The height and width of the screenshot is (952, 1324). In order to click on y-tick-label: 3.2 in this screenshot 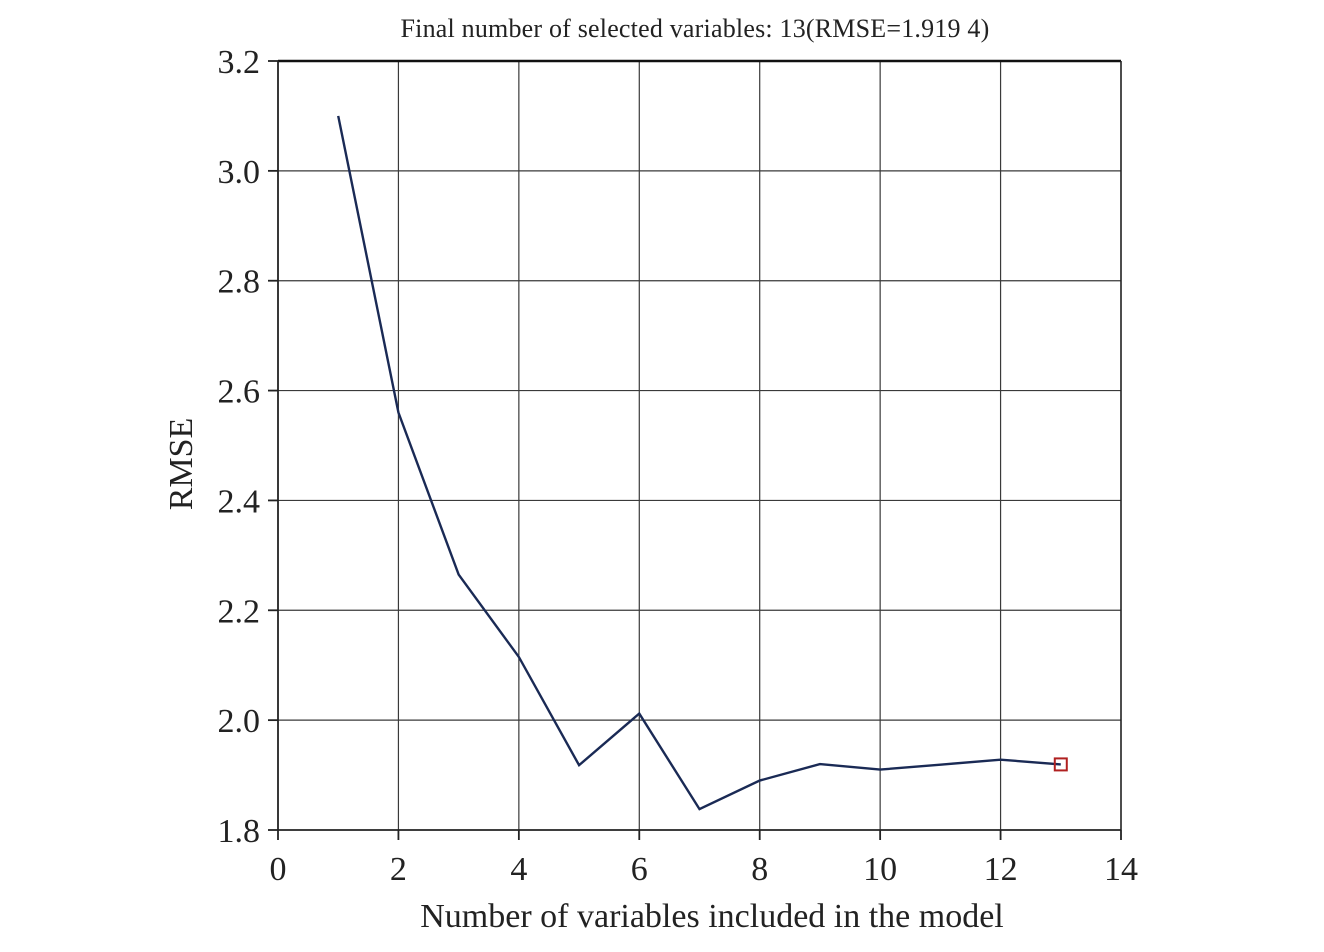, I will do `click(239, 62)`.